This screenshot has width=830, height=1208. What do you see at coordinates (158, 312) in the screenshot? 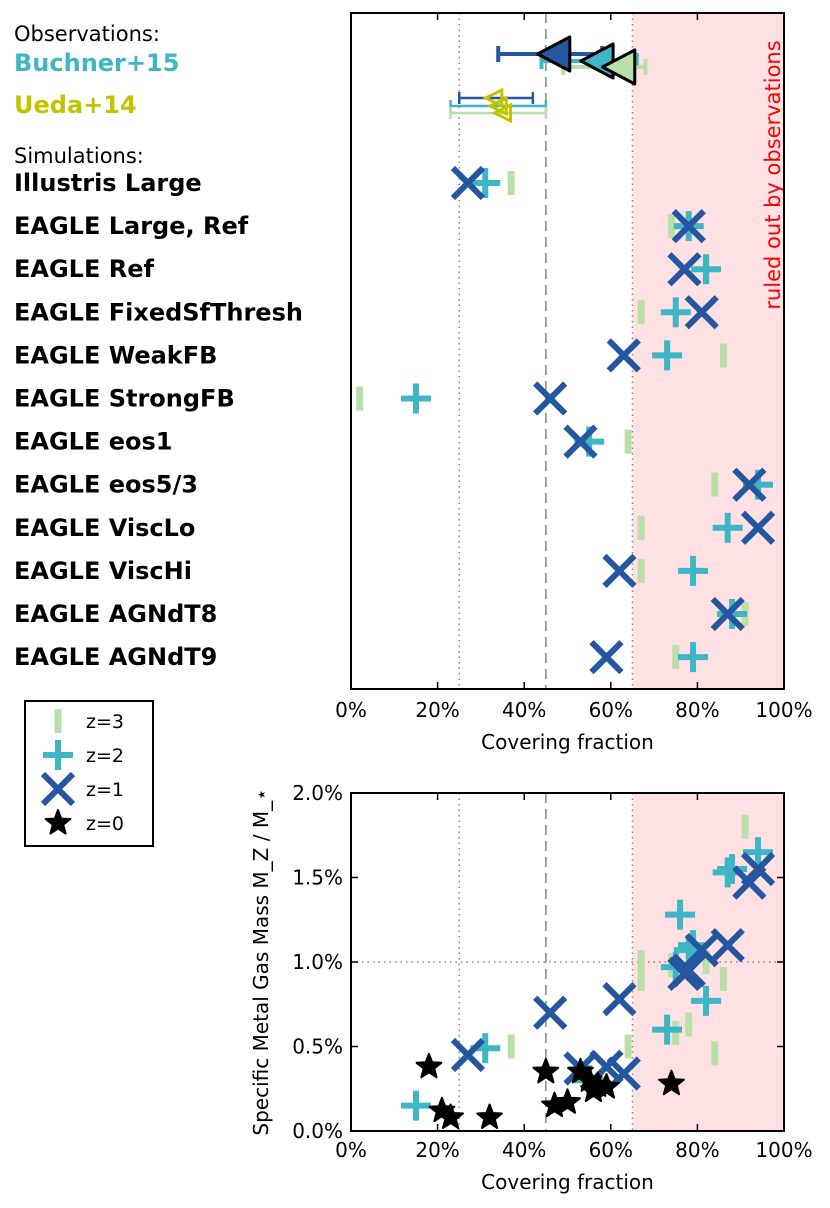
I see `simulation-label: EAGLE FixedSfThresh` at bounding box center [158, 312].